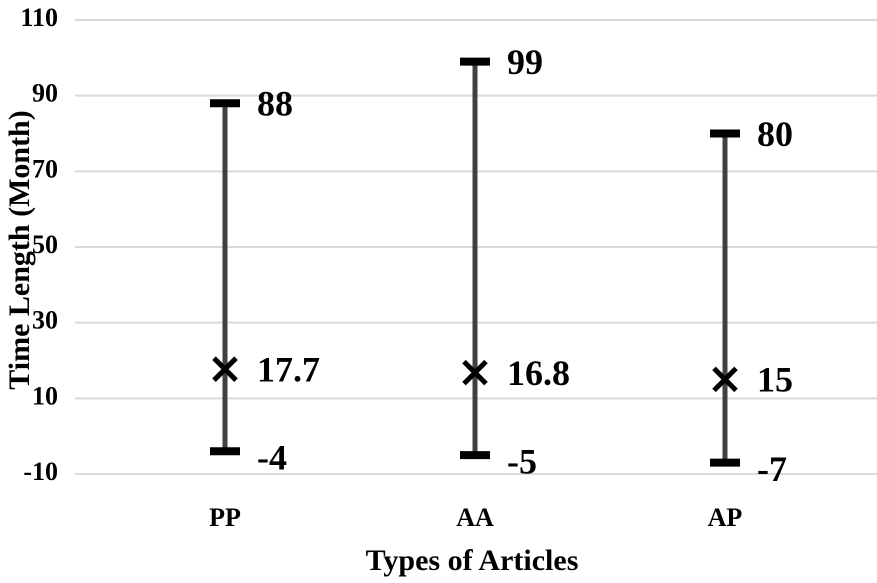  I want to click on y-tick-label: 70, so click(45, 168).